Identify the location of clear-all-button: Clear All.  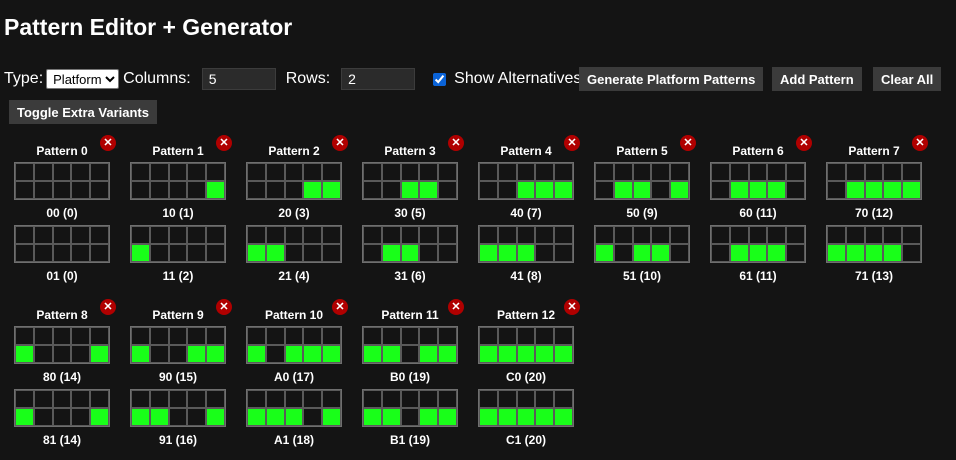
(907, 79).